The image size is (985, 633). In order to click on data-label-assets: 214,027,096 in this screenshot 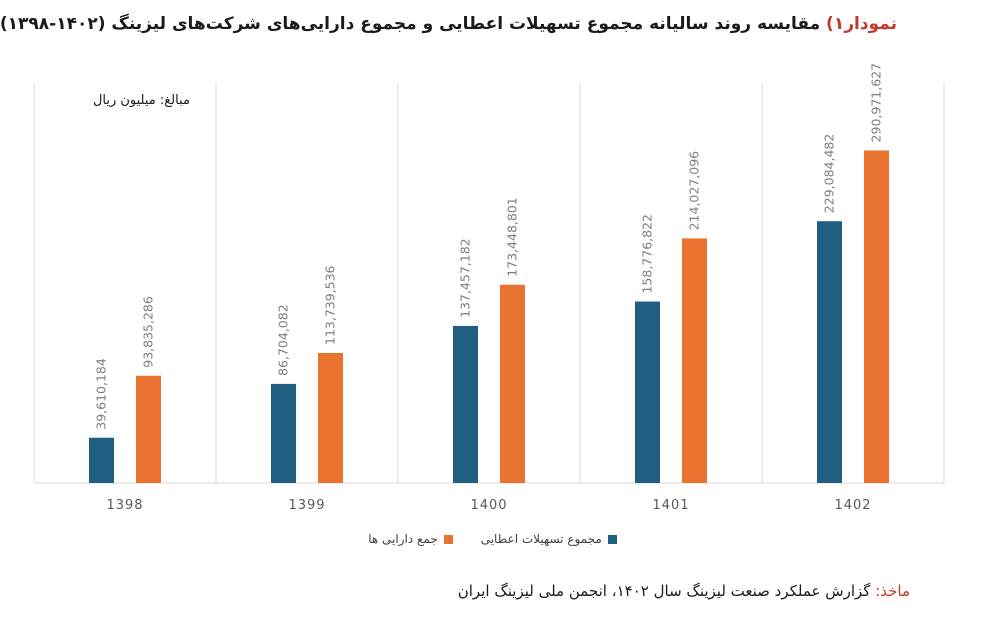, I will do `click(694, 191)`.